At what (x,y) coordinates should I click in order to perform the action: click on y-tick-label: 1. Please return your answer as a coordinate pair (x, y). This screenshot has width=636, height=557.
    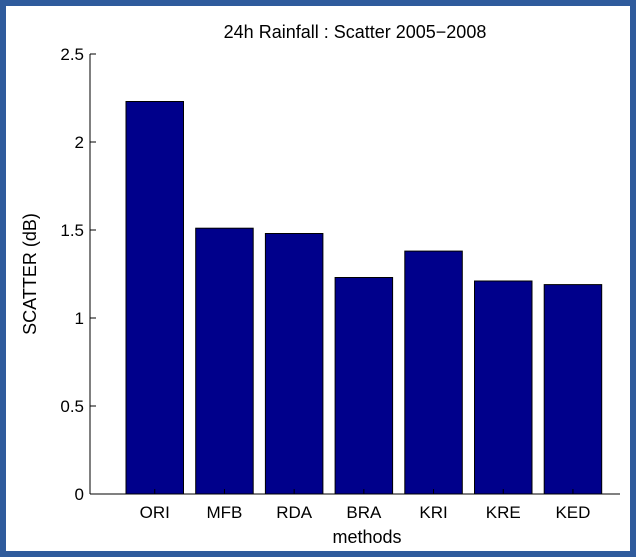
    Looking at the image, I should click on (79, 318).